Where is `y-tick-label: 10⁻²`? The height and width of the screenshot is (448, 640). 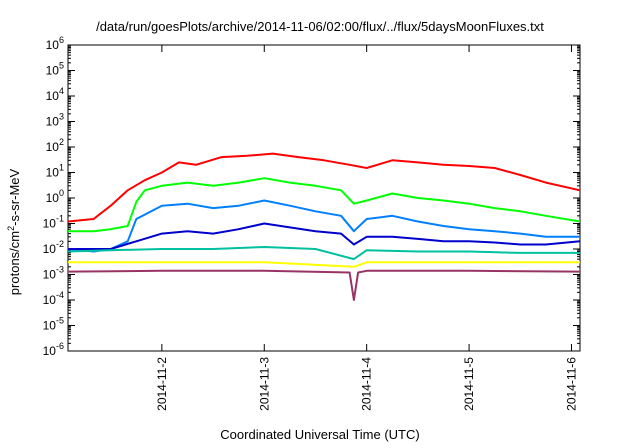
y-tick-label: 10⁻² is located at coordinates (53, 247).